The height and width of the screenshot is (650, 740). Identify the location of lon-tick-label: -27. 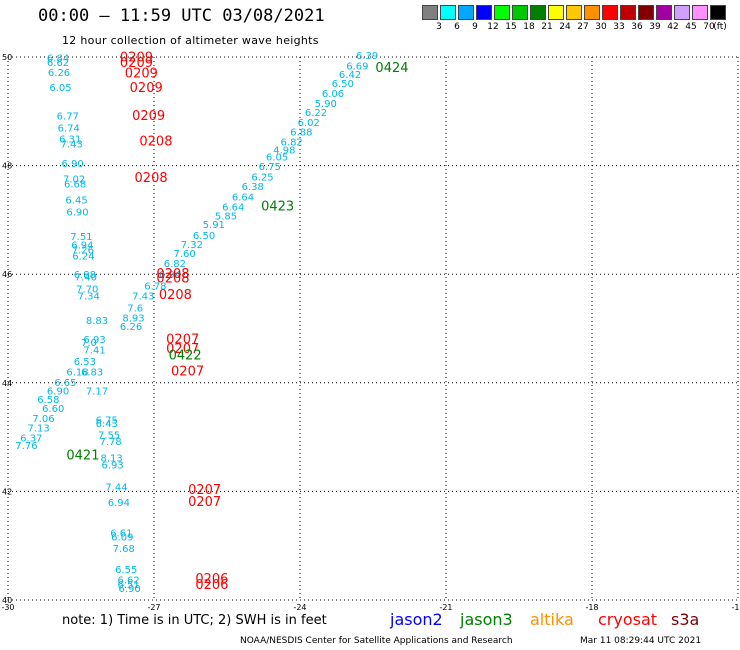
(153, 607).